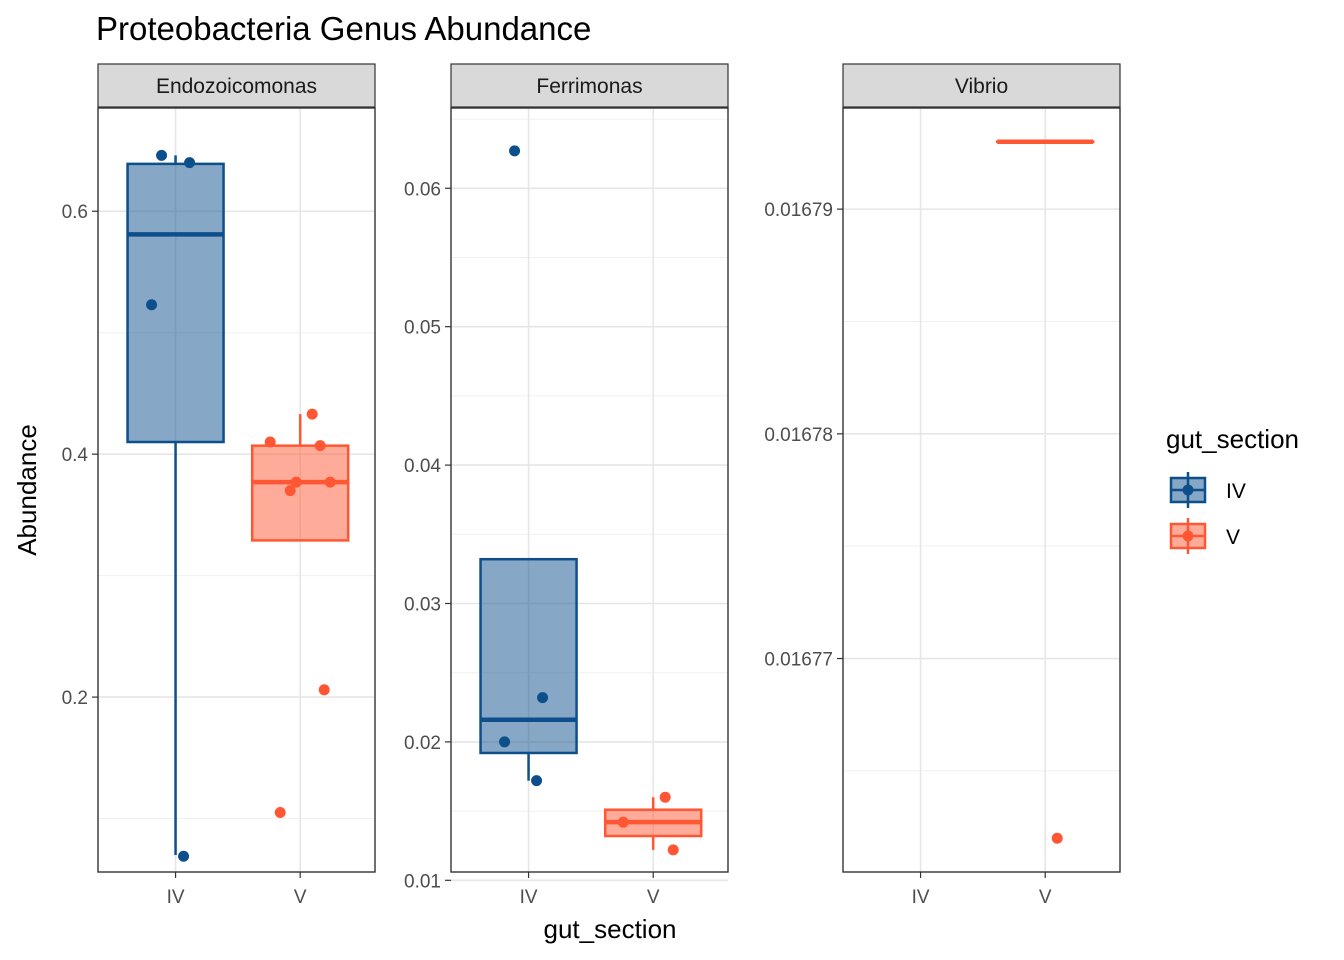 The height and width of the screenshot is (960, 1344). I want to click on x-axis-title: gut_section, so click(610, 929).